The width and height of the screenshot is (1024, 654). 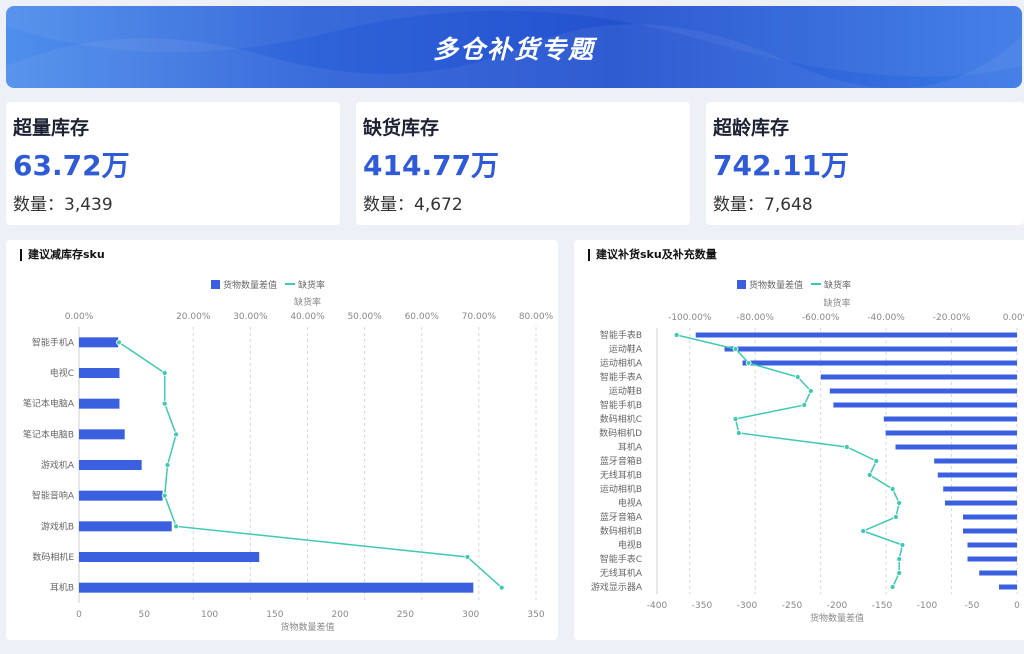 I want to click on panel-title: 建议减库存sku, so click(x=62, y=255).